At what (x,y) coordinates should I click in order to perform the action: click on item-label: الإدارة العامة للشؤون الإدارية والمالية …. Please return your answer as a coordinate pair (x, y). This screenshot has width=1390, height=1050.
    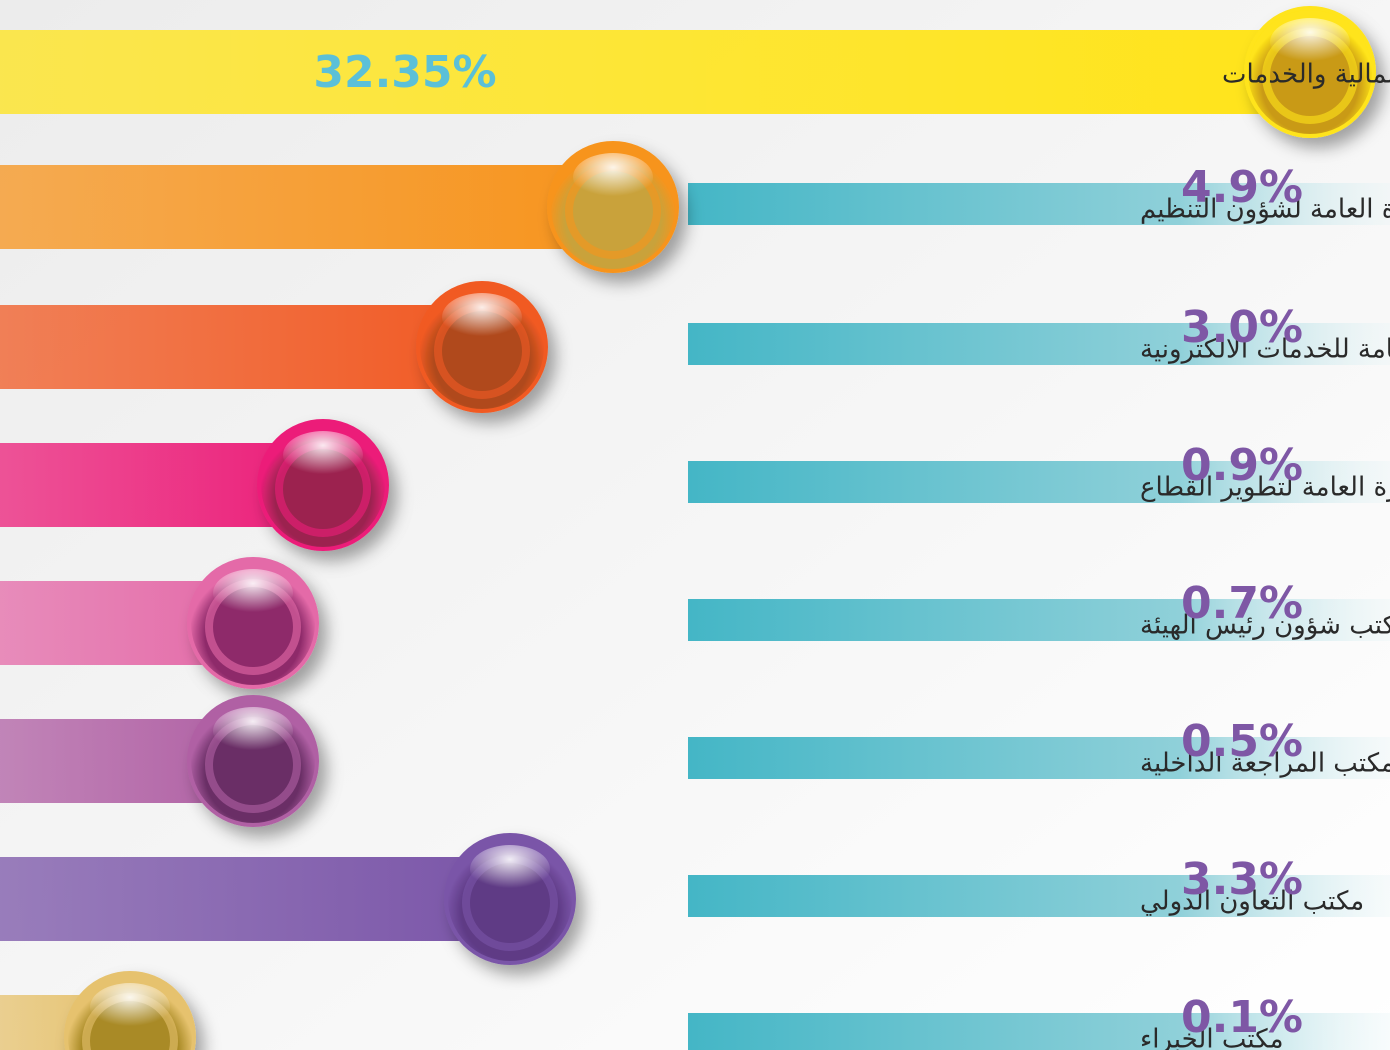
    Looking at the image, I should click on (1306, 75).